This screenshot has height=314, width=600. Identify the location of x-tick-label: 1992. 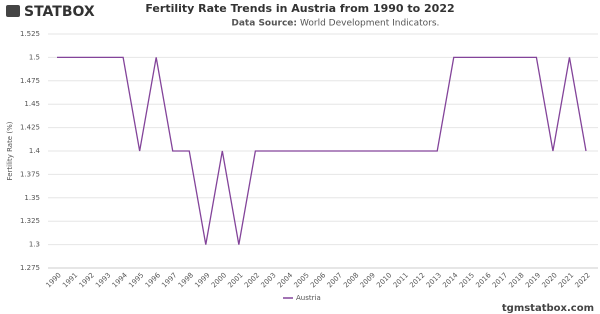
(87, 280).